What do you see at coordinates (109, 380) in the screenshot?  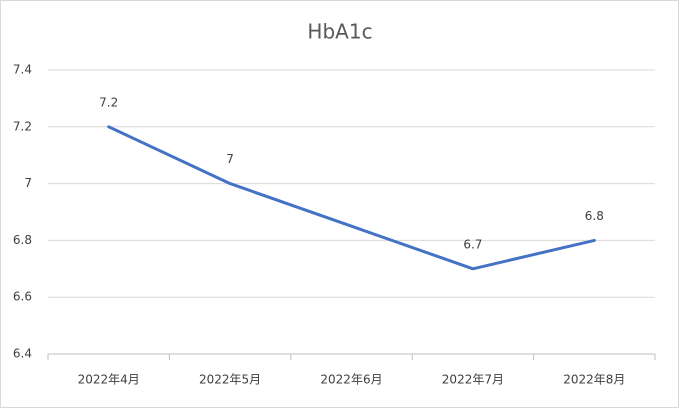 I see `x-tick-label: 2022年4月` at bounding box center [109, 380].